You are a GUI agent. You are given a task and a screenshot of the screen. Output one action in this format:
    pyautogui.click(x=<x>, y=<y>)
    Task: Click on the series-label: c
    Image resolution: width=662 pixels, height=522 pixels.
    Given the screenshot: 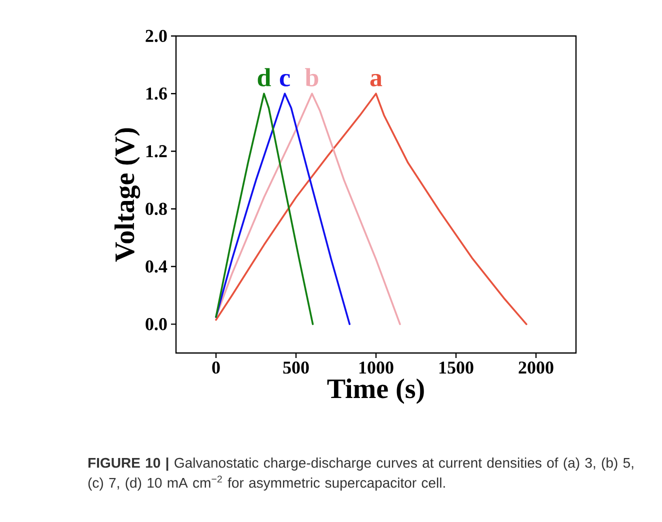 What is the action you would take?
    pyautogui.click(x=285, y=80)
    